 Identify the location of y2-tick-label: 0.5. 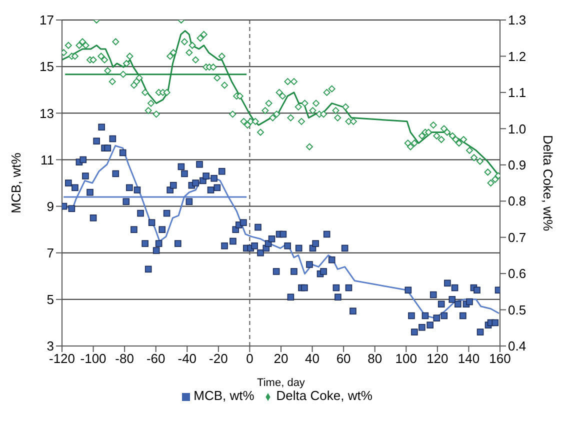
(517, 310).